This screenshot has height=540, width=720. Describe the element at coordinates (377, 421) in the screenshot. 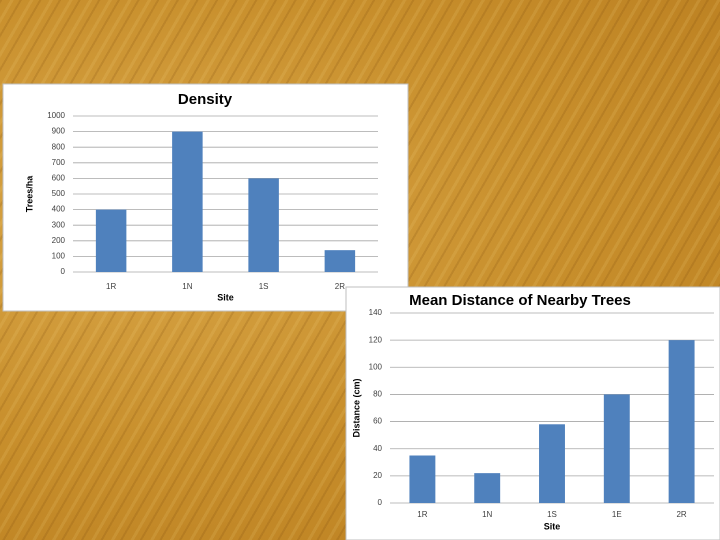

I see `y-tick-label: 60` at that location.